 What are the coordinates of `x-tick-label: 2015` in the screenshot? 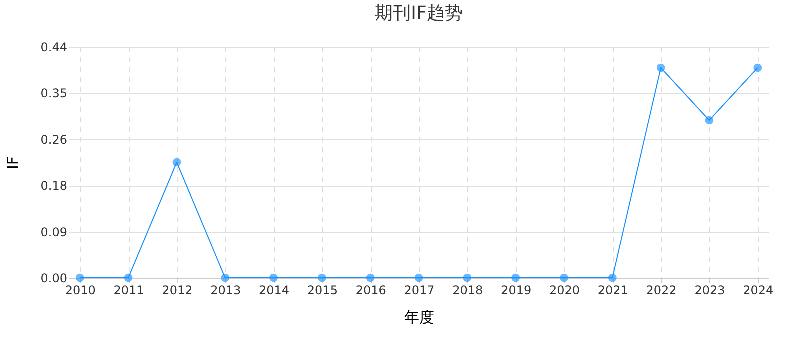 It's located at (322, 291).